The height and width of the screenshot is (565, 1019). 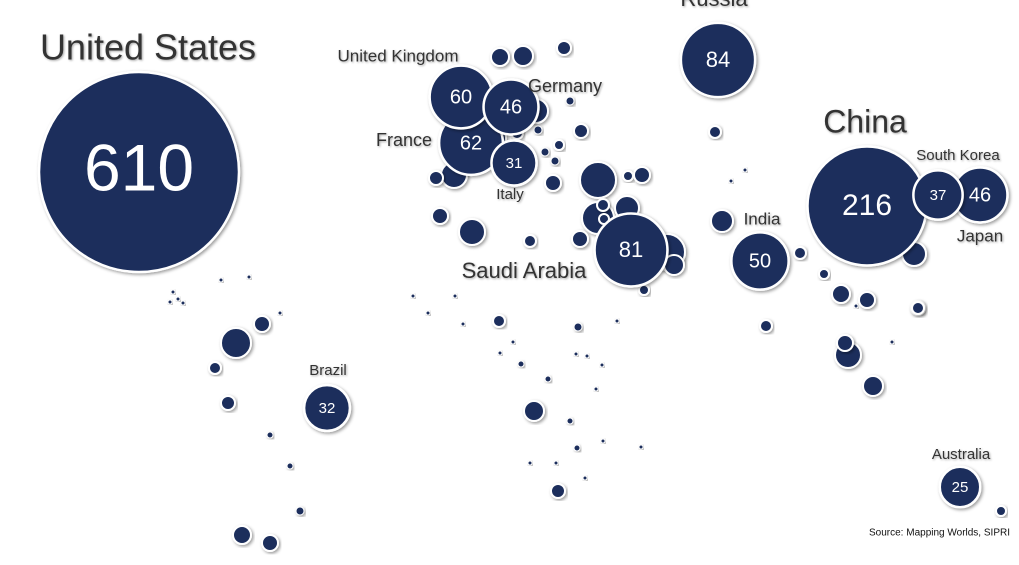 What do you see at coordinates (980, 235) in the screenshot?
I see `country-name: Japan` at bounding box center [980, 235].